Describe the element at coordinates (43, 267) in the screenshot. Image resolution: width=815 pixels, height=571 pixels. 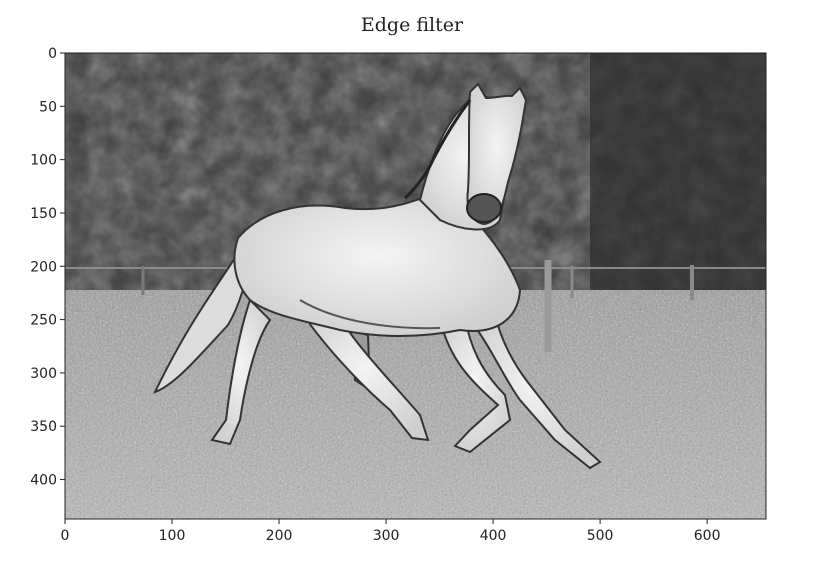
I see `y-tick-label: 200` at that location.